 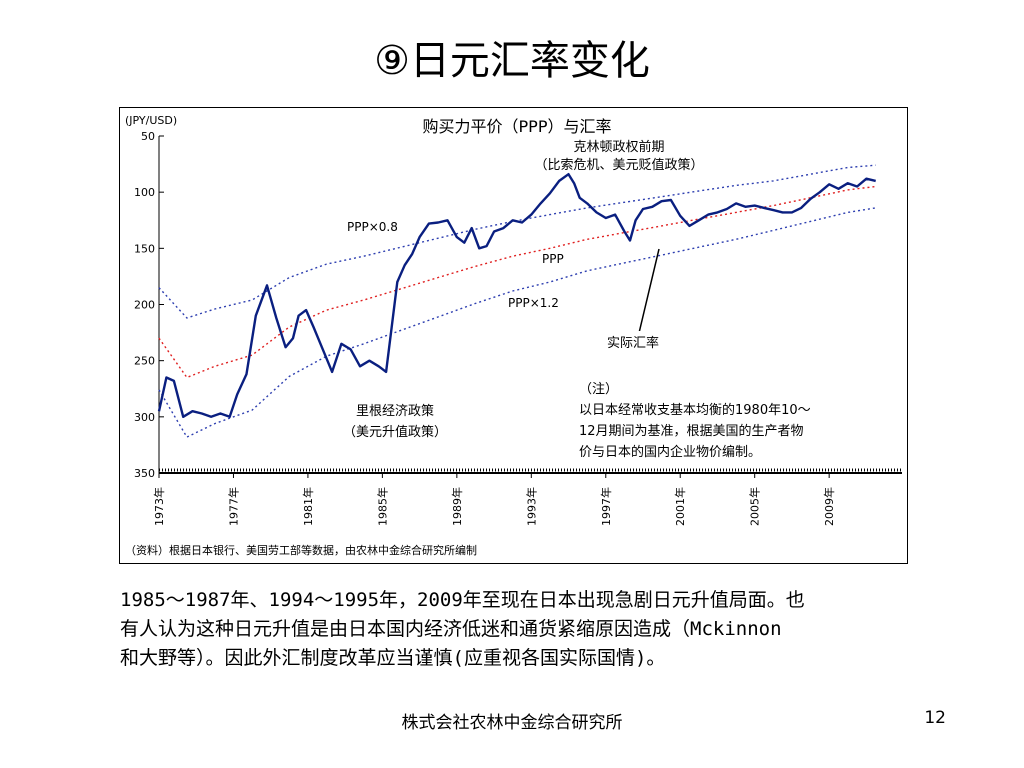 I want to click on body-line-2: 有人认为这种日元升值是由日本国内经济低迷和通货紧缩原因造成（Mckinnon, so click(x=451, y=629).